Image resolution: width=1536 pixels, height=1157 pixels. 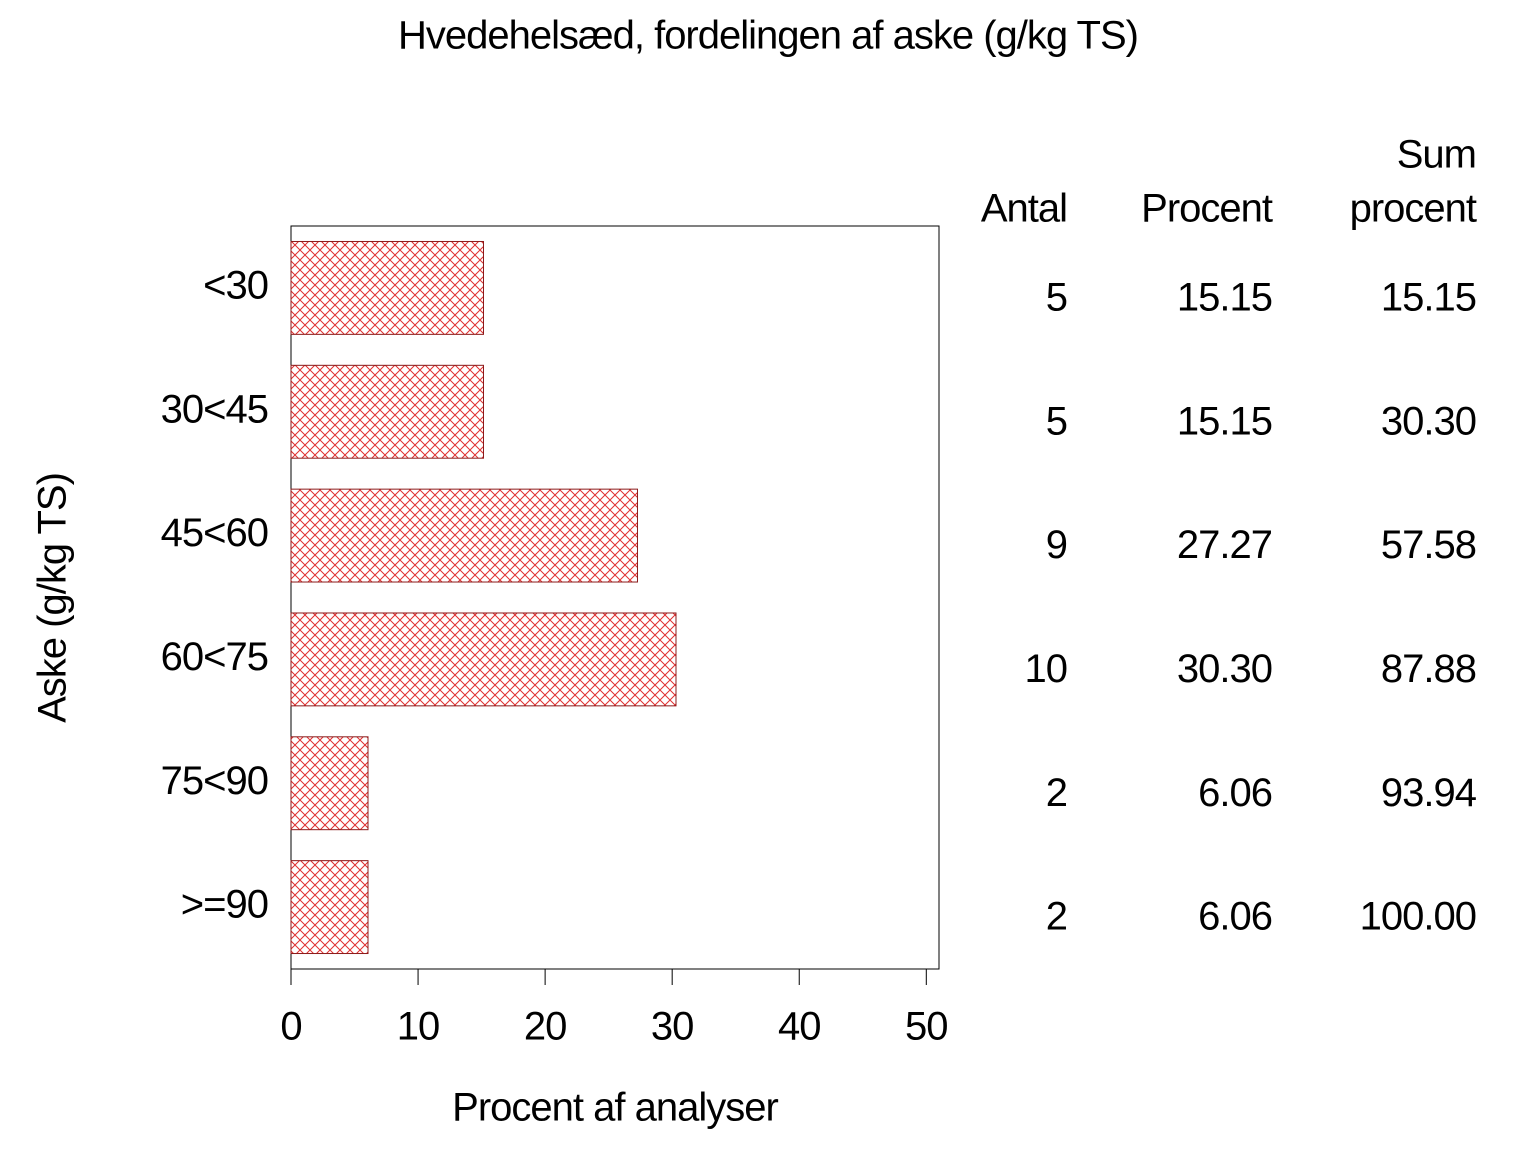 I want to click on table-percent: 30.30, so click(x=1224, y=669).